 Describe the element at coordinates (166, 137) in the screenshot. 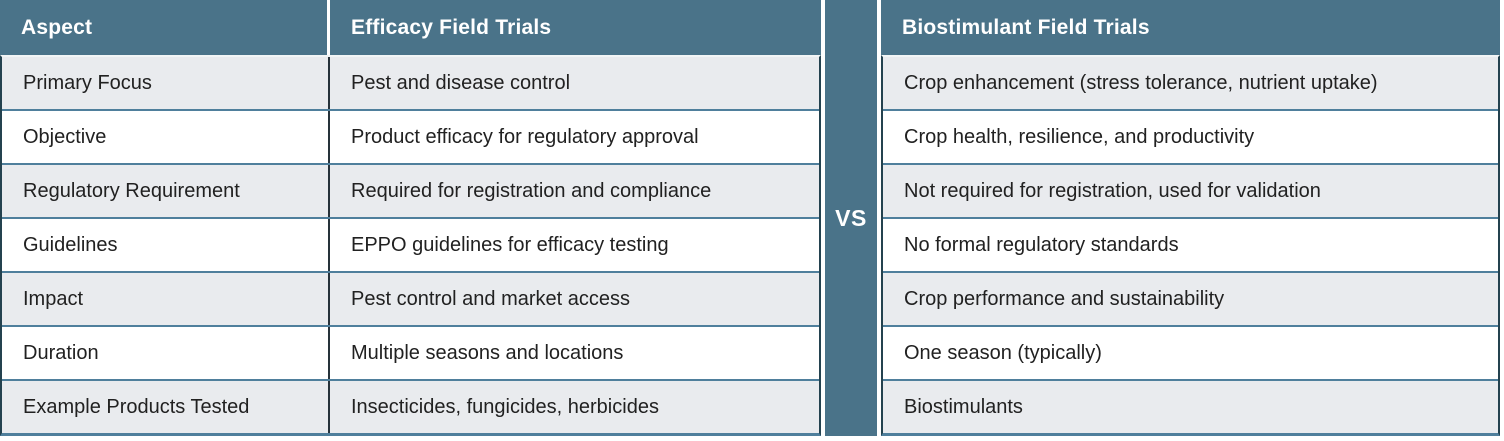

I see `aspect-cell: Objective` at that location.